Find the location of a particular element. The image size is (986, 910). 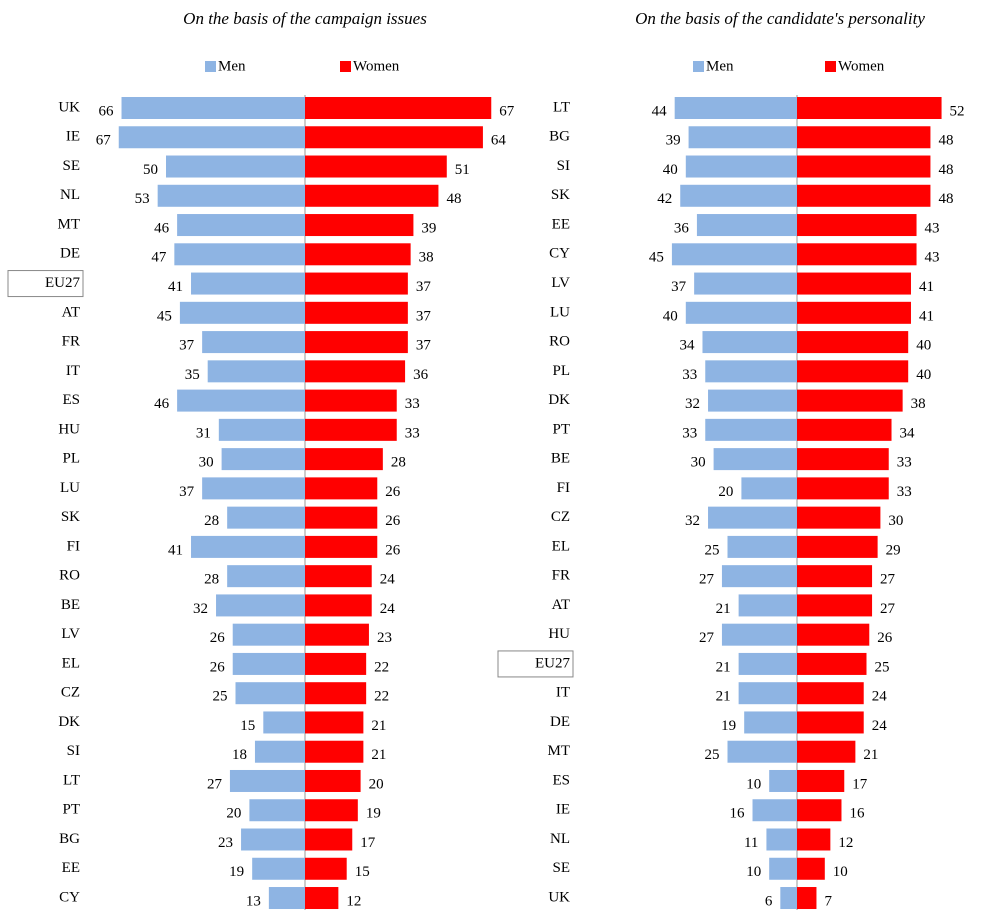

category-label: FI is located at coordinates (563, 488).